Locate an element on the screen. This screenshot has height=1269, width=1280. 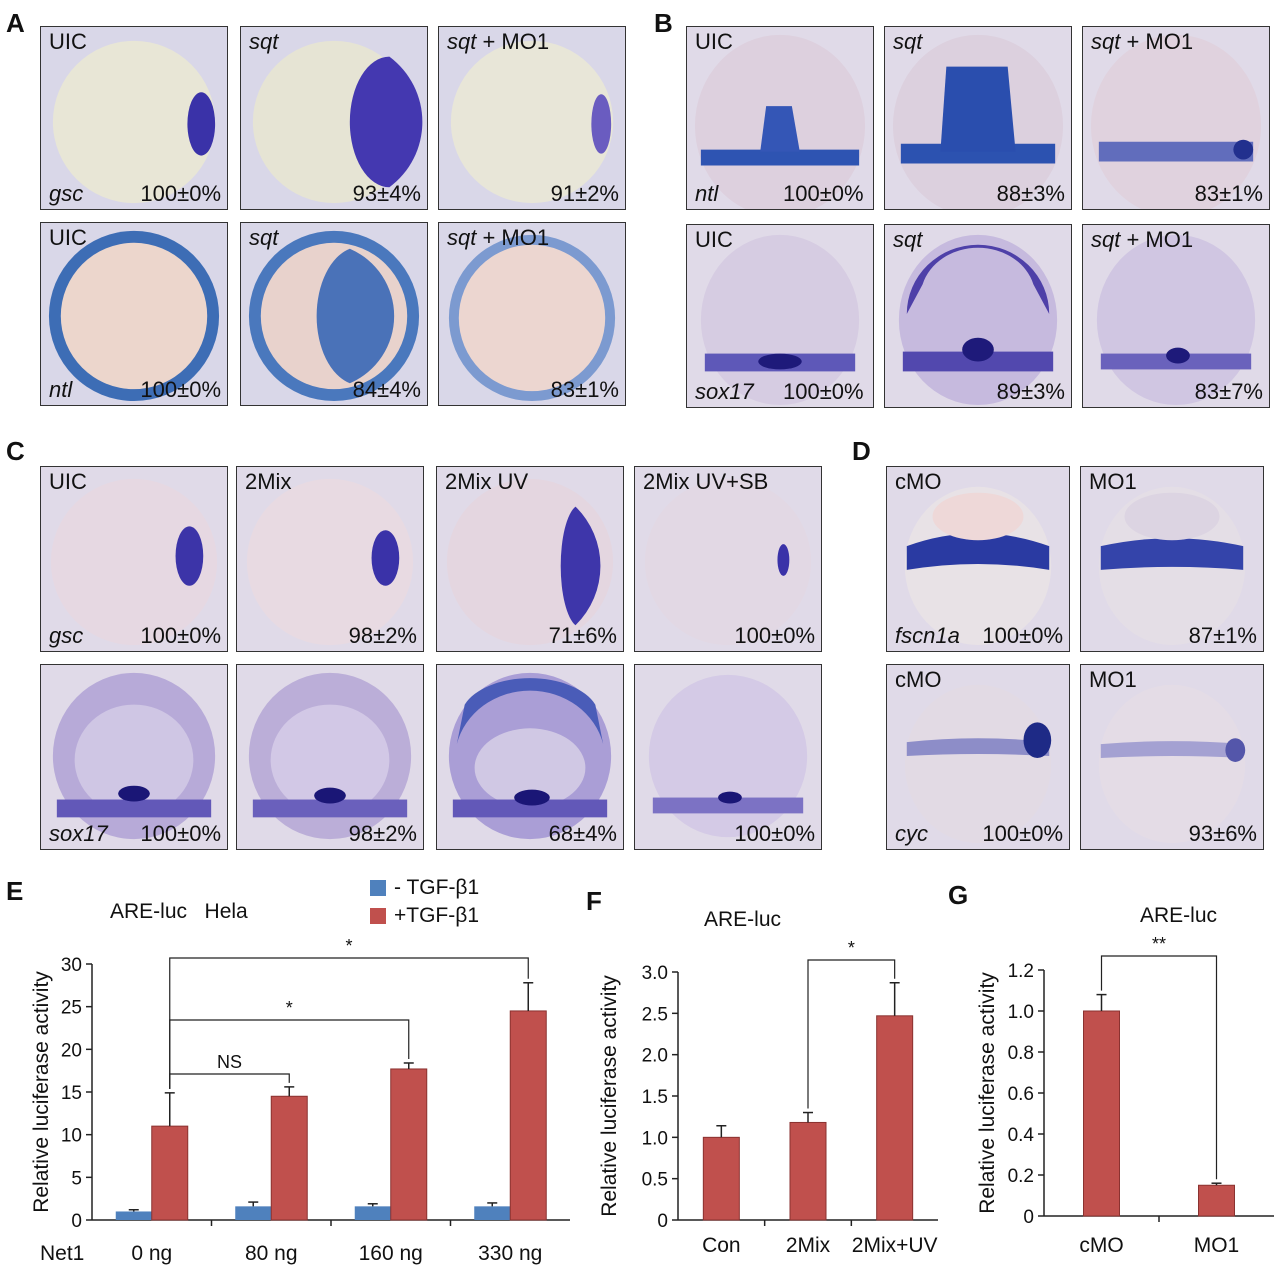
embryo-image: sox17 100±0% is located at coordinates (134, 757).